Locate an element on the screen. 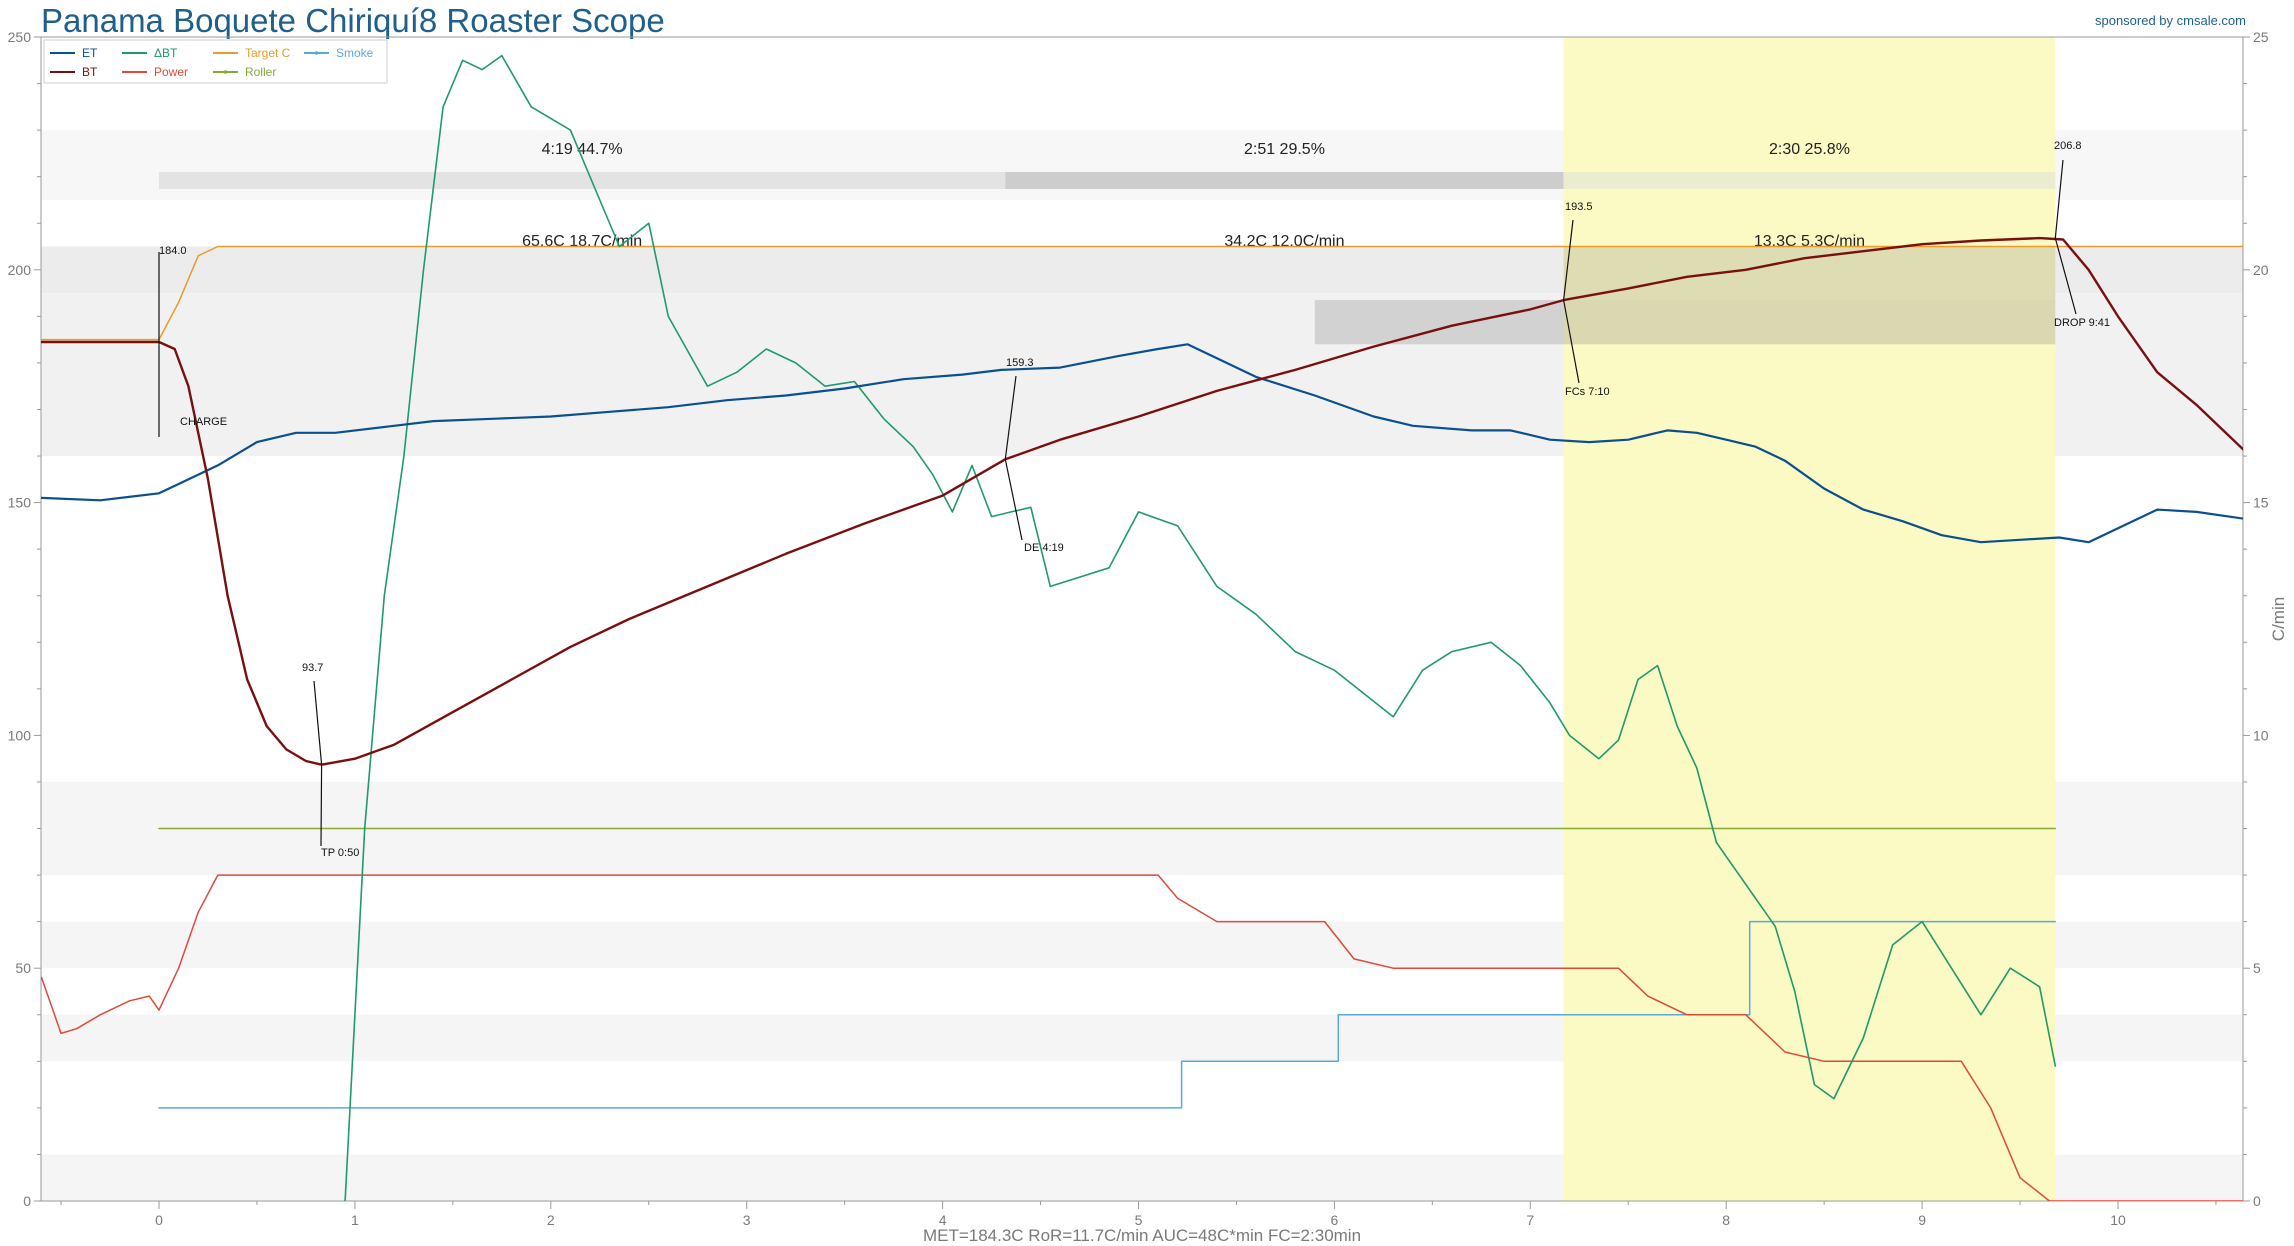 The height and width of the screenshot is (1246, 2294). page-title: Panama Boquete Chiriquí8 Roaster Scope is located at coordinates (353, 20).